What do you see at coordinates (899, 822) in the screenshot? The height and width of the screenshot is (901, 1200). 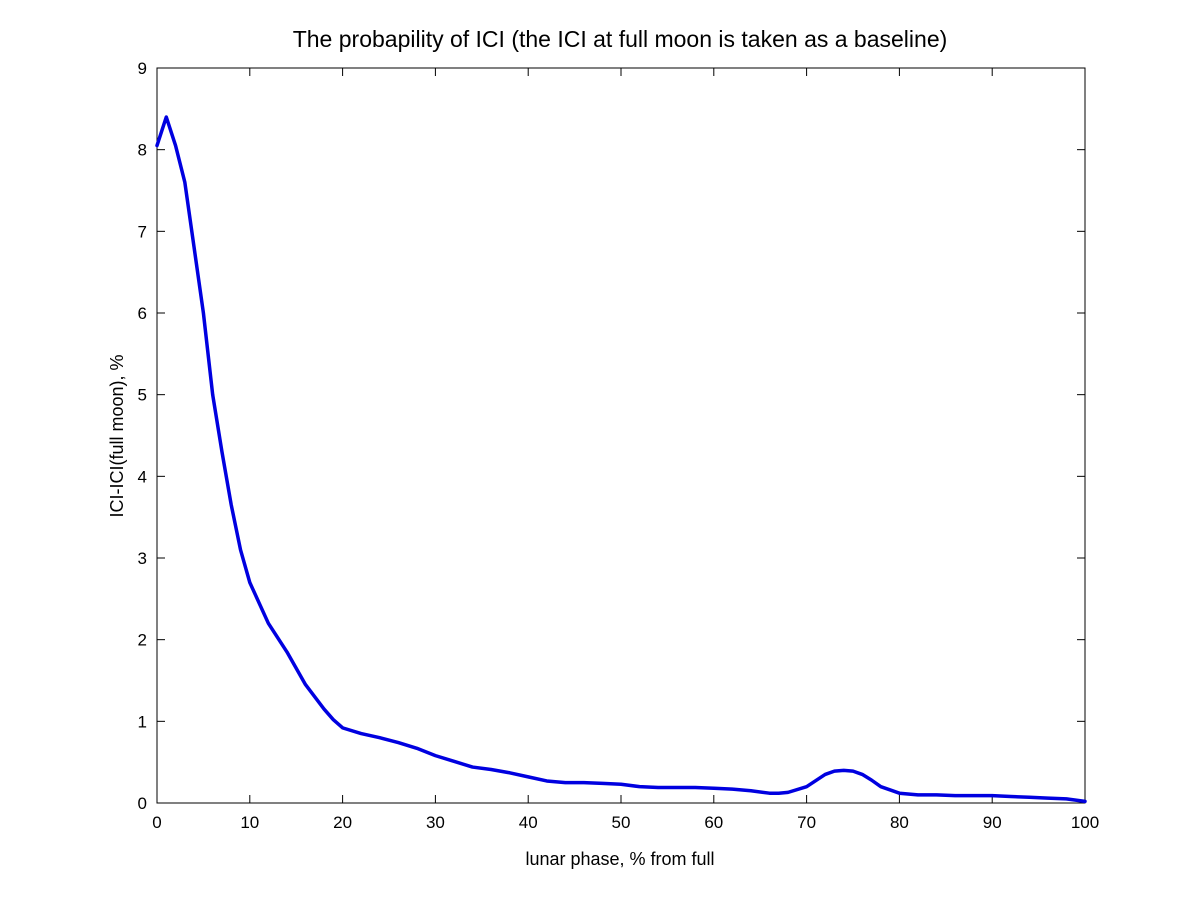 I see `x-tick-label: 80` at bounding box center [899, 822].